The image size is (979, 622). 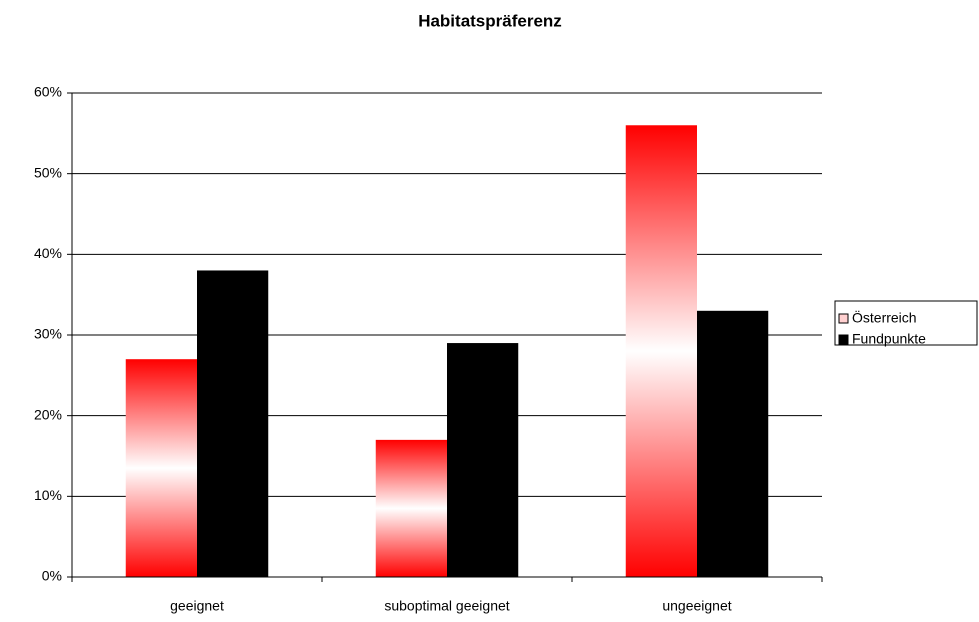 What do you see at coordinates (52, 576) in the screenshot?
I see `y-tick-label: 0%` at bounding box center [52, 576].